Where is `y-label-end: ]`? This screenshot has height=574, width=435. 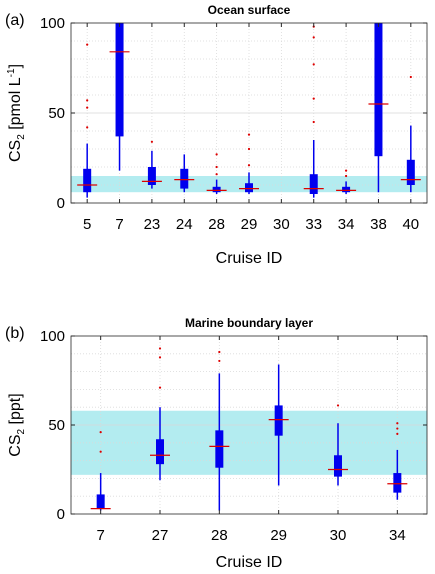
y-label-end: ] is located at coordinates (15, 66).